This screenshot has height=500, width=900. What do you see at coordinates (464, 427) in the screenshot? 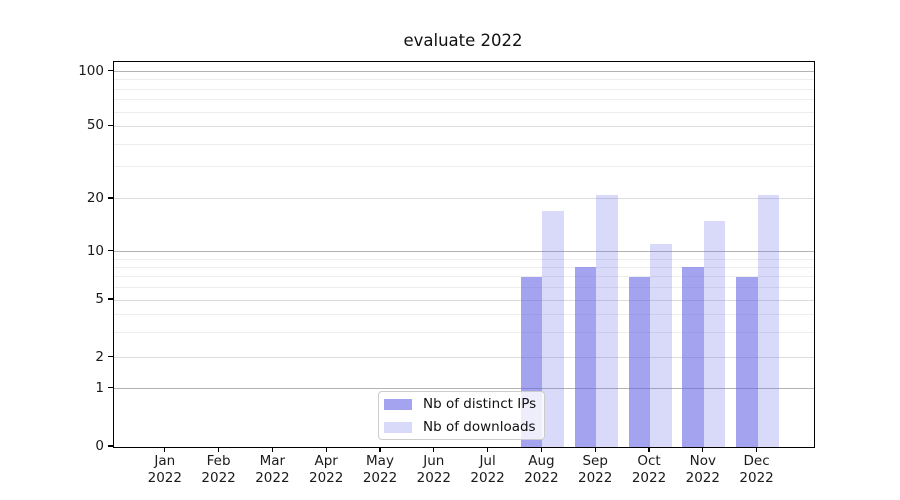
I see `legend-row: Nb of downloads` at bounding box center [464, 427].